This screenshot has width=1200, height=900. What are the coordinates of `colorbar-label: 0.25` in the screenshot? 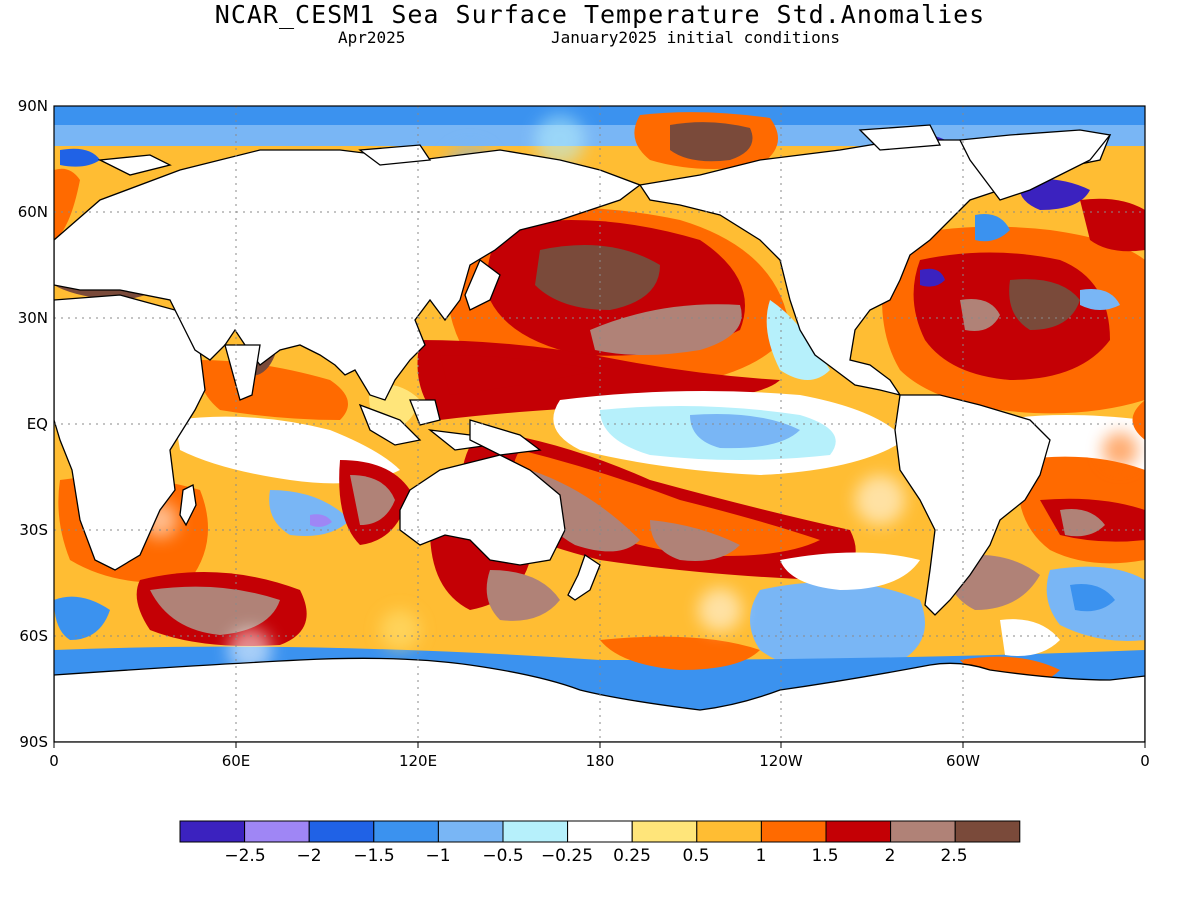 It's located at (632, 856).